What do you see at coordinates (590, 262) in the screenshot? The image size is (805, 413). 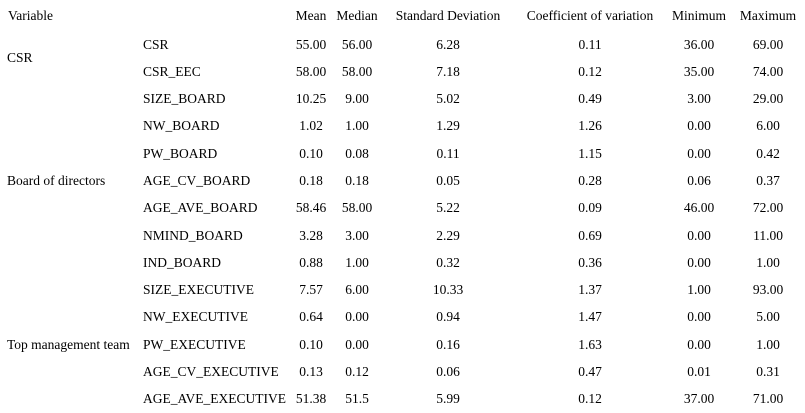 I see `cv-cell: 0.36` at bounding box center [590, 262].